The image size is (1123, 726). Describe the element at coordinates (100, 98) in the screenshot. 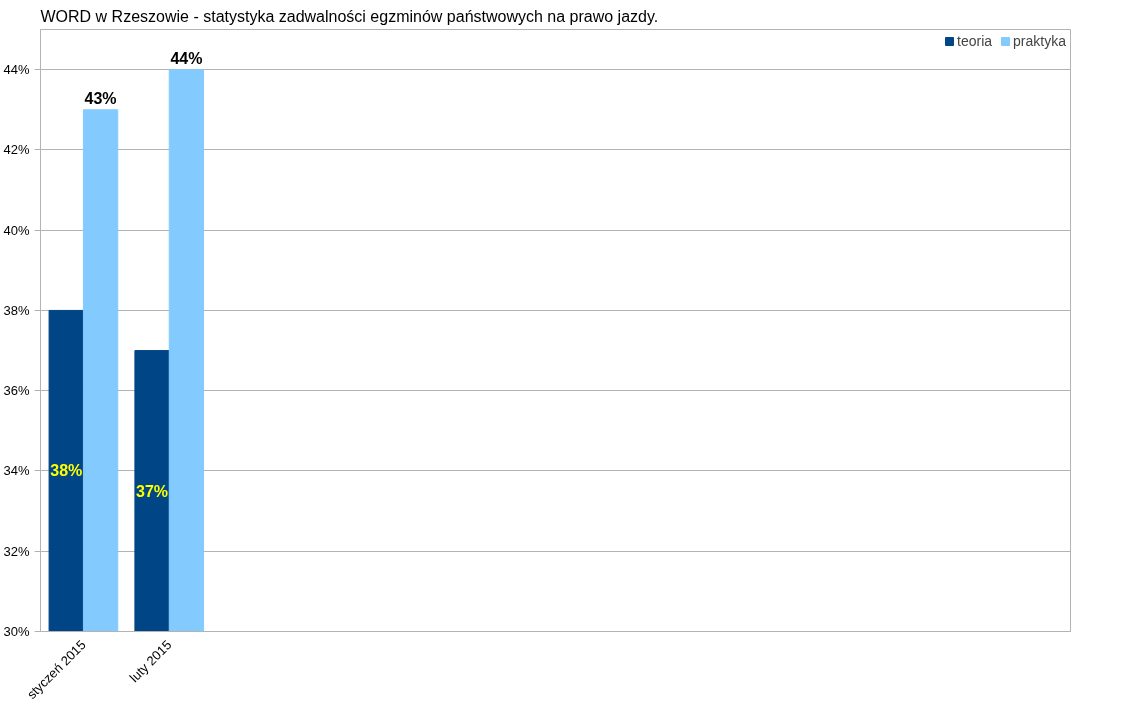

I see `data-label: 43%` at that location.